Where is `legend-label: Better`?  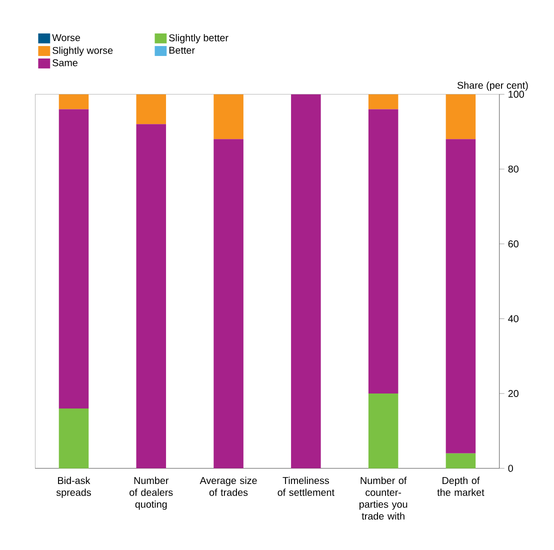
legend-label: Better is located at coordinates (182, 50).